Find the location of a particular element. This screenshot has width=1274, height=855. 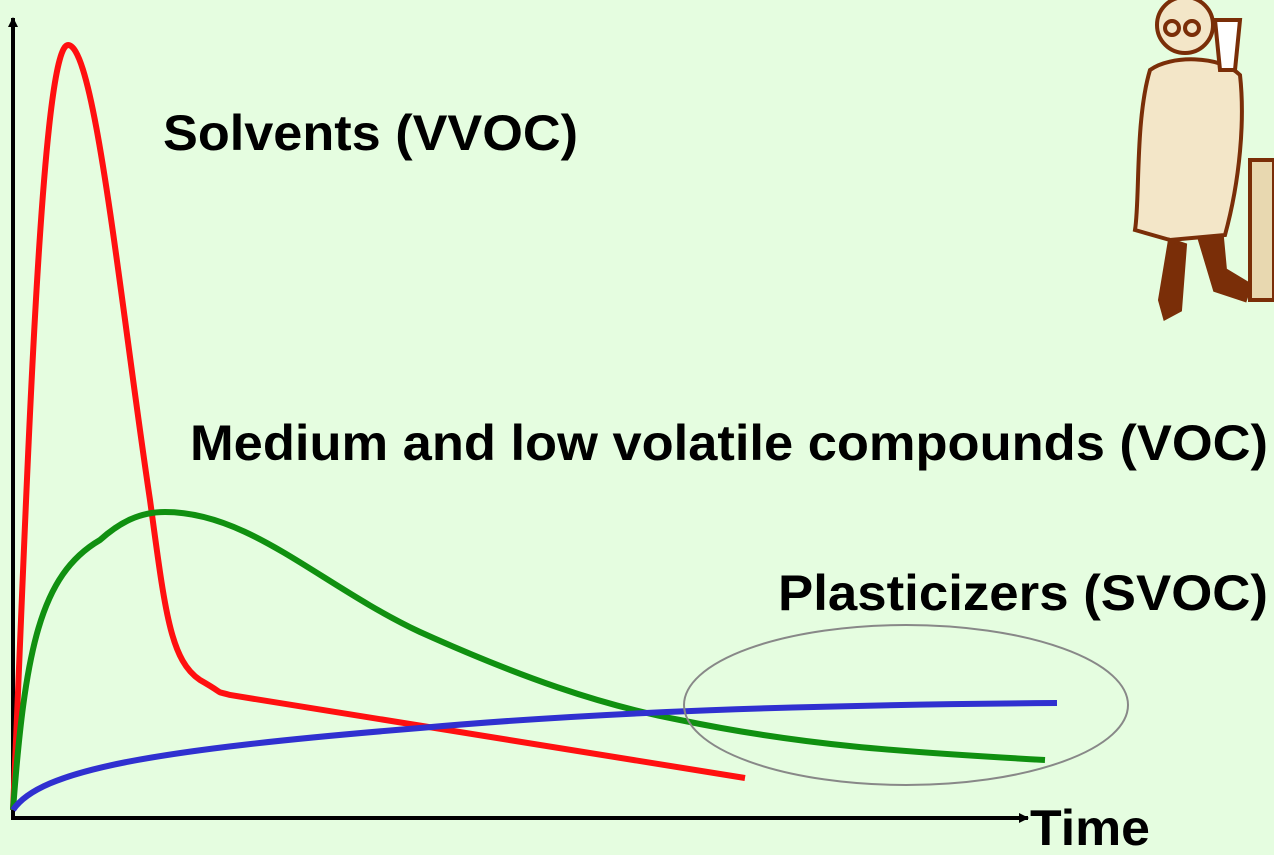

svoc-highlight is located at coordinates (906, 705).